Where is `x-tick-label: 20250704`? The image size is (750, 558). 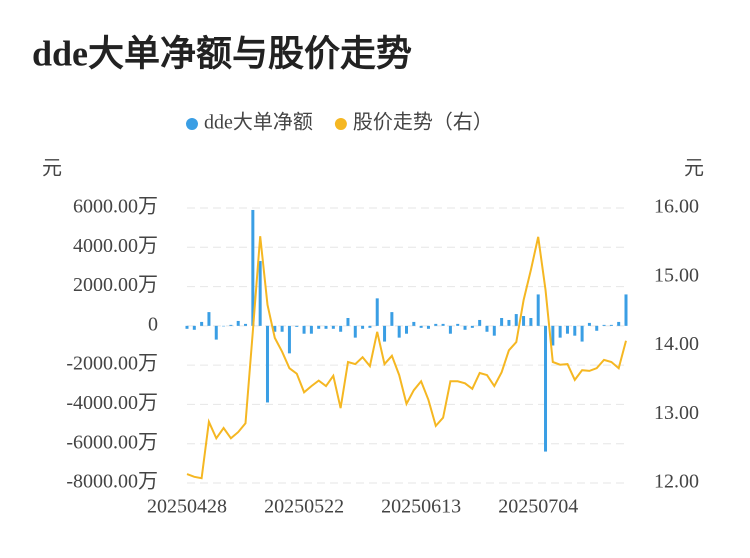
x-tick-label: 20250704 is located at coordinates (538, 507).